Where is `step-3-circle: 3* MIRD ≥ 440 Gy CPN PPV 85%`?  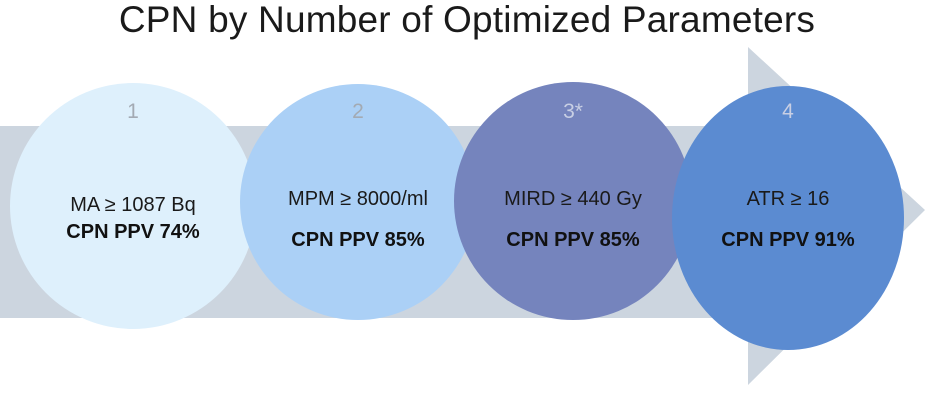
step-3-circle: 3* MIRD ≥ 440 Gy CPN PPV 85% is located at coordinates (573, 201).